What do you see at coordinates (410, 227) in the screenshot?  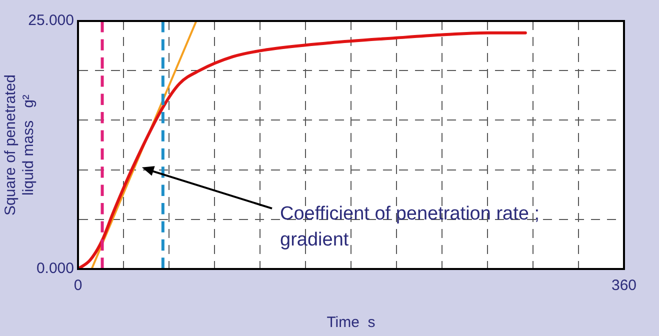 I see `annotation: Coefficient of penetration rate ; gradient` at bounding box center [410, 227].